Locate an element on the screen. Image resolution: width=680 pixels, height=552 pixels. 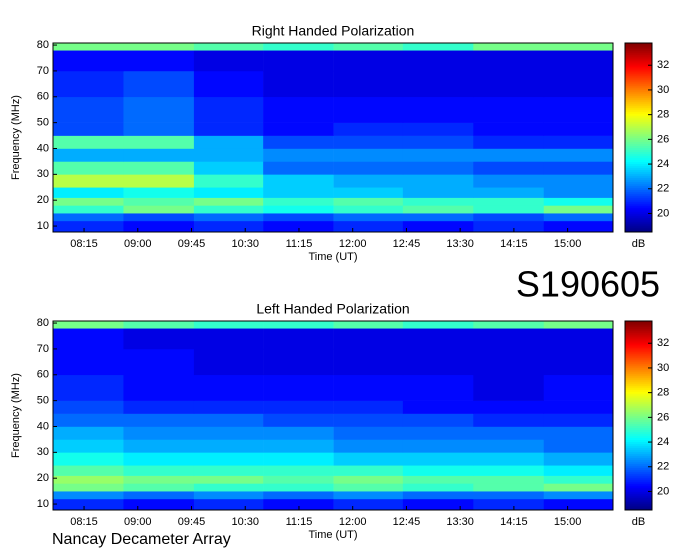
y-tick-label: 40 is located at coordinates (43, 426).